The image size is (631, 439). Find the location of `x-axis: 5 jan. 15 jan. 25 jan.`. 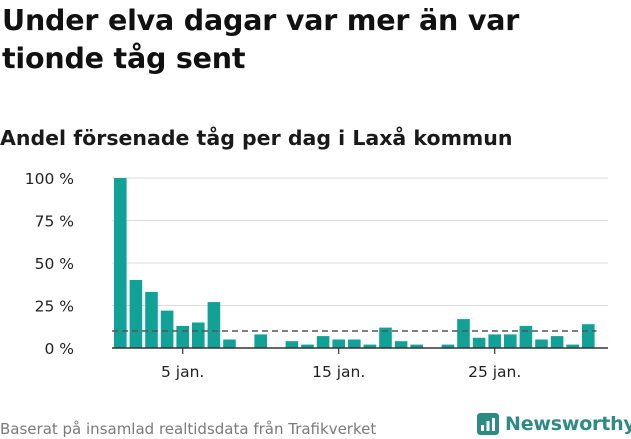

x-axis: 5 jan. 15 jan. 25 jan. is located at coordinates (360, 364).